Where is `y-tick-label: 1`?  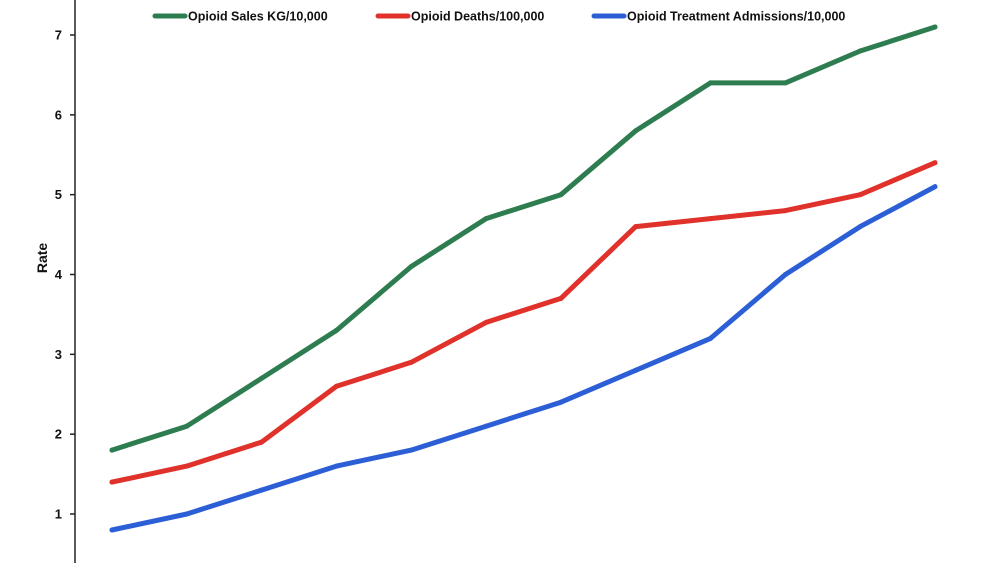 y-tick-label: 1 is located at coordinates (58, 514).